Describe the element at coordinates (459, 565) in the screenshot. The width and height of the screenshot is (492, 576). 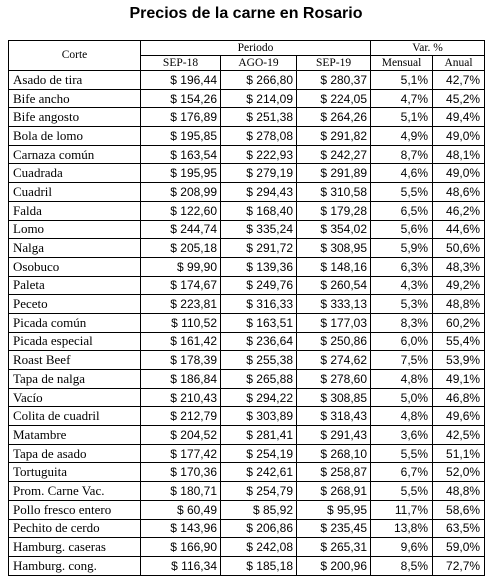
I see `cell-anual: 72,7%` at that location.